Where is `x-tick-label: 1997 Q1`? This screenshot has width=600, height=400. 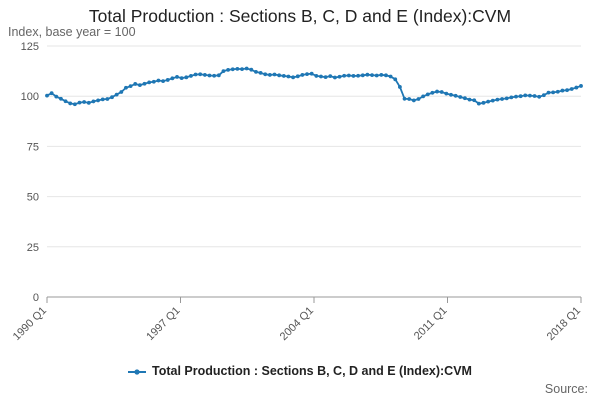 x-tick-label: 1997 Q1 is located at coordinates (163, 324).